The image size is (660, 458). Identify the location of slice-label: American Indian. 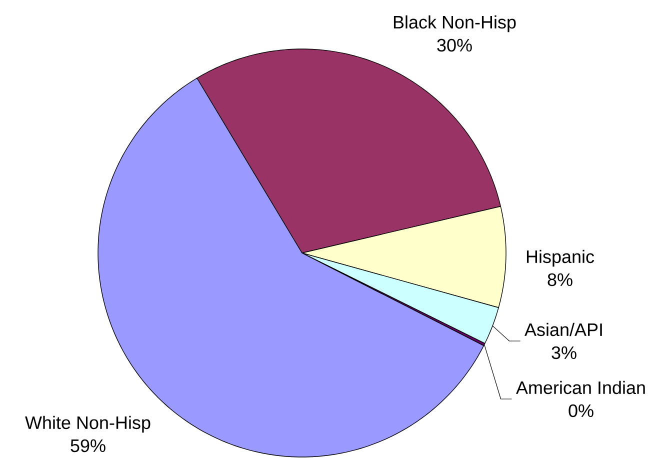
(580, 387).